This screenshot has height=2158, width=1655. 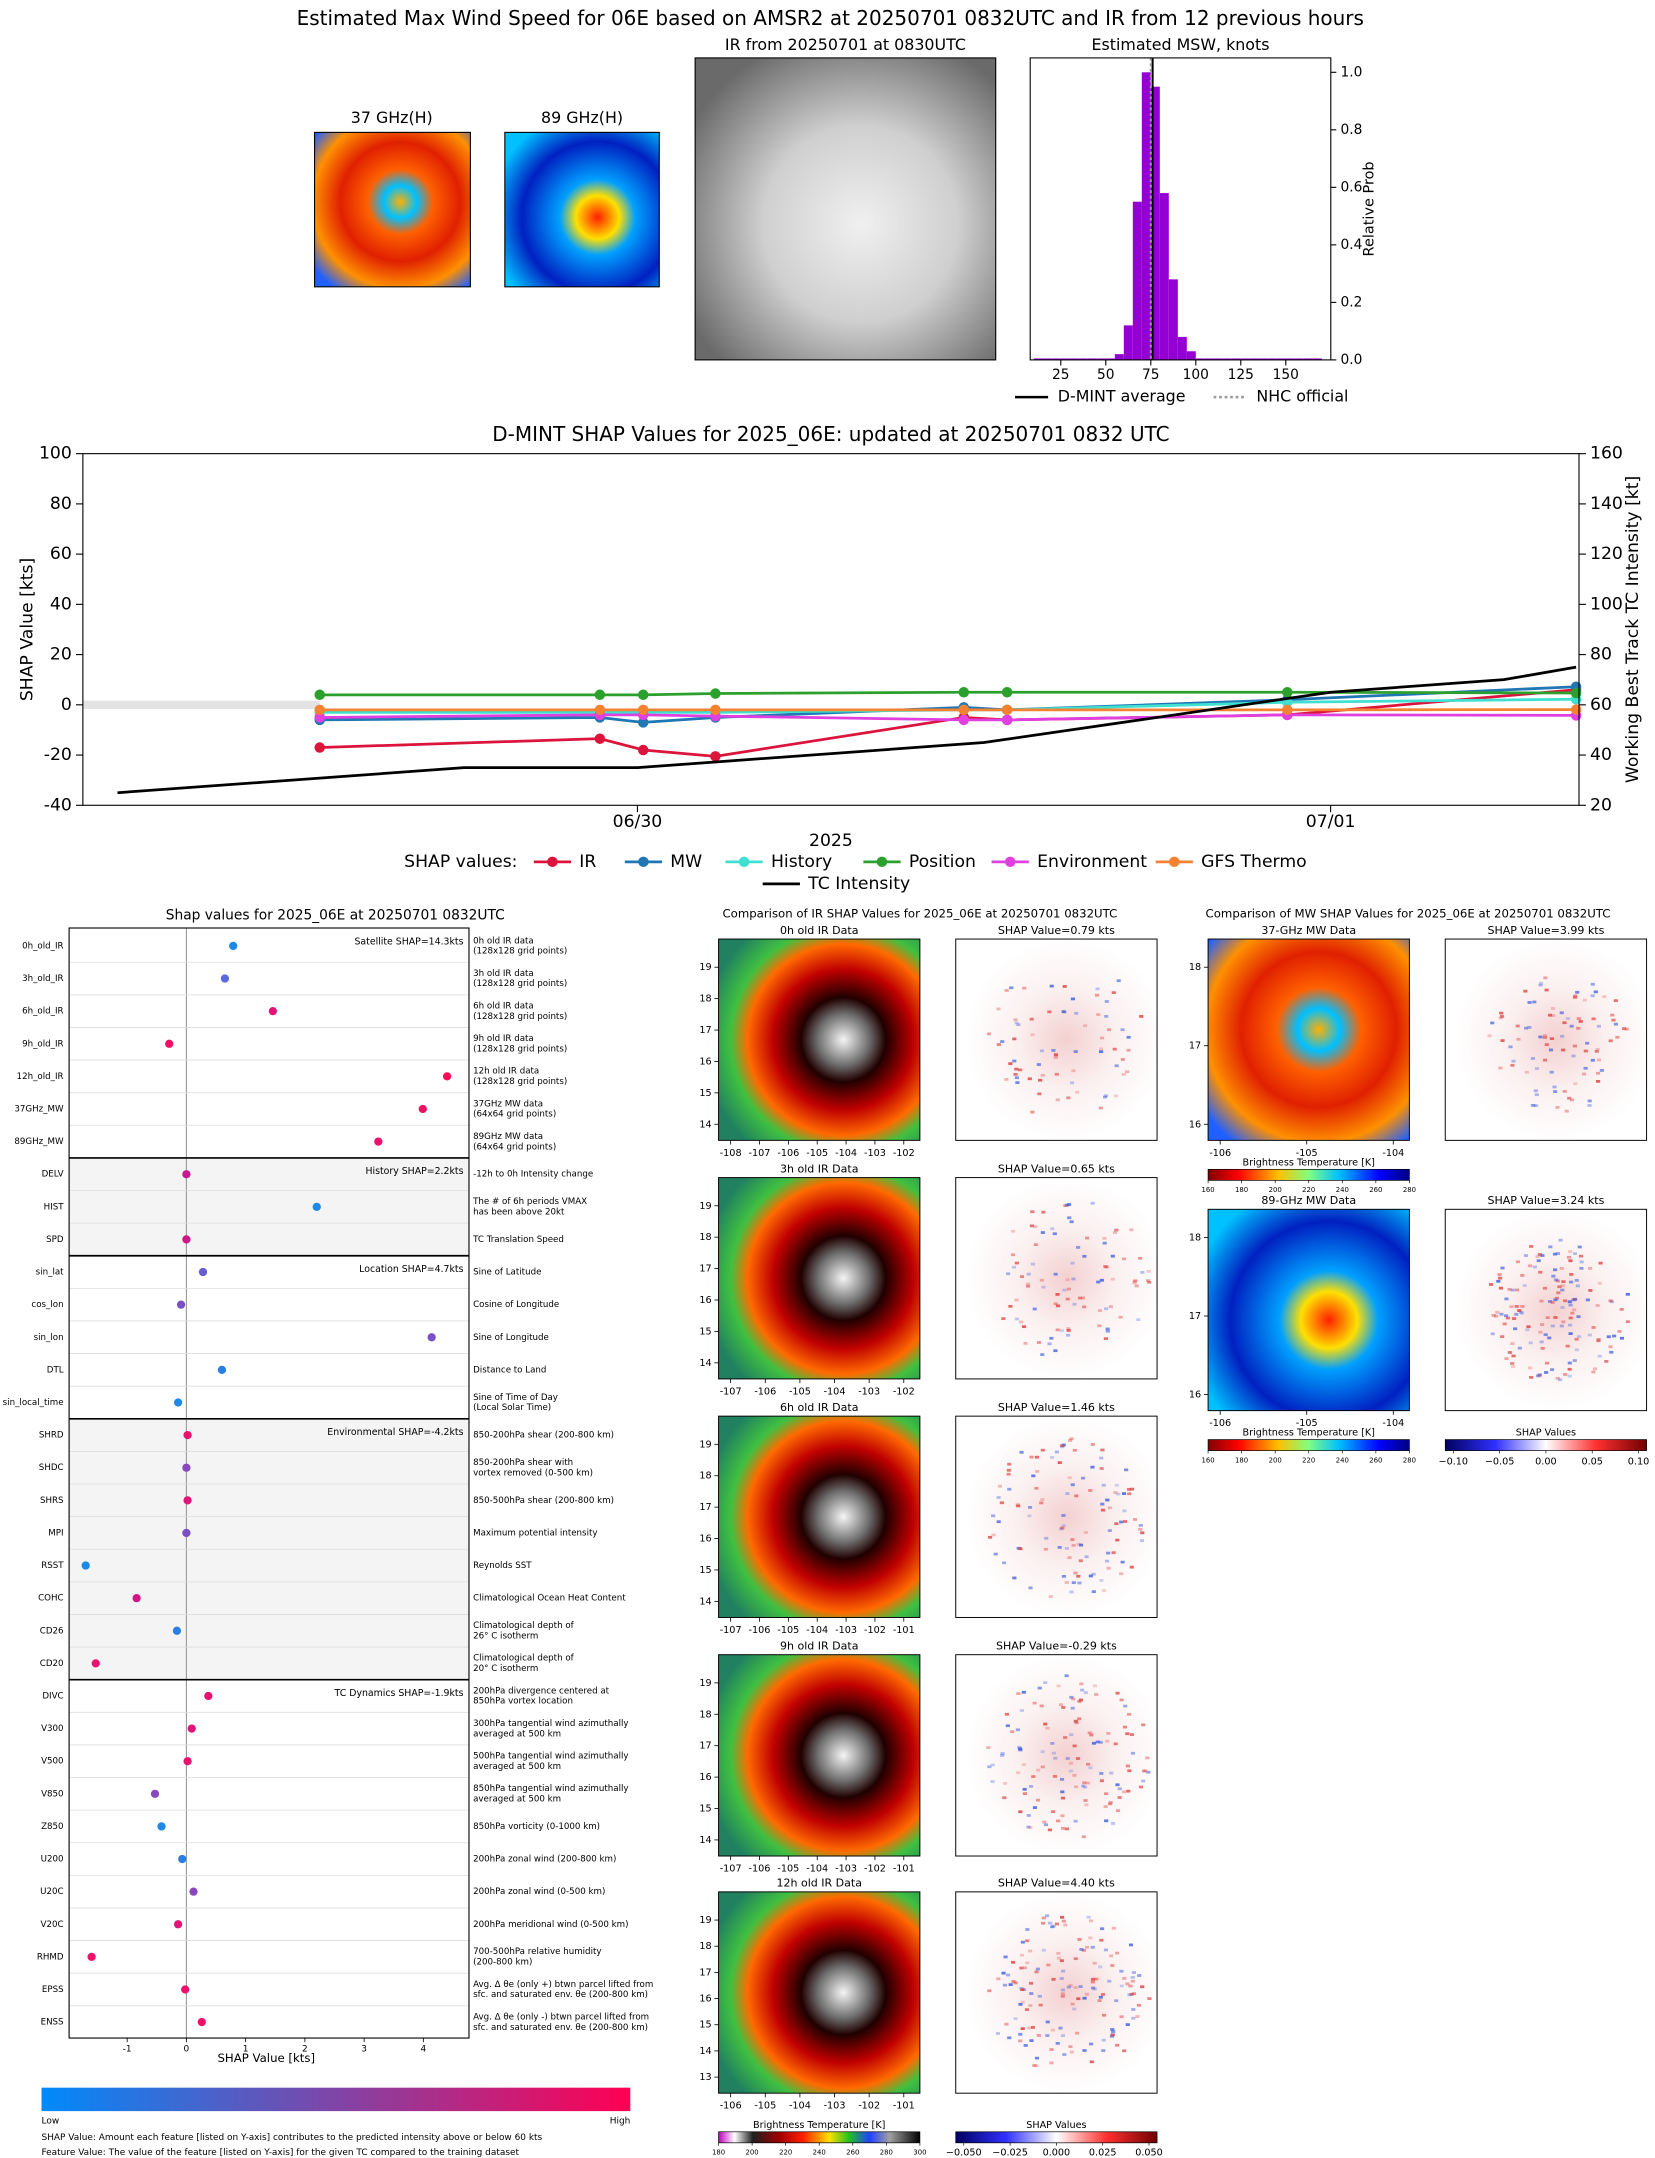 What do you see at coordinates (187, 2050) in the screenshot?
I see `x-tick-label: 0` at bounding box center [187, 2050].